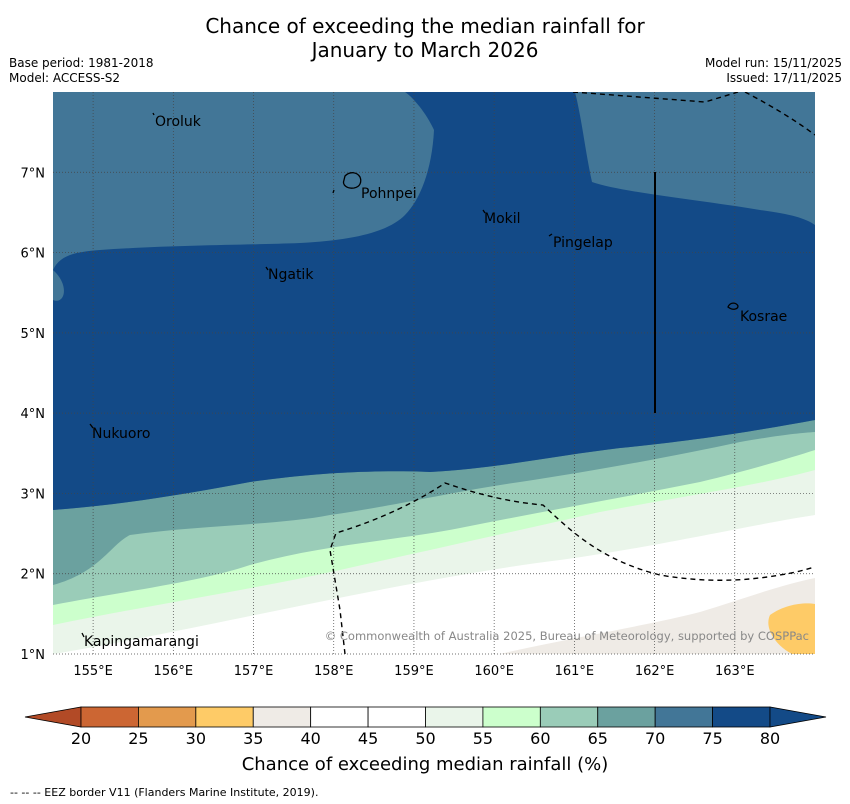 Image resolution: width=850 pixels, height=804 pixels. Describe the element at coordinates (33, 334) in the screenshot. I see `latitude-label: 5°N` at that location.